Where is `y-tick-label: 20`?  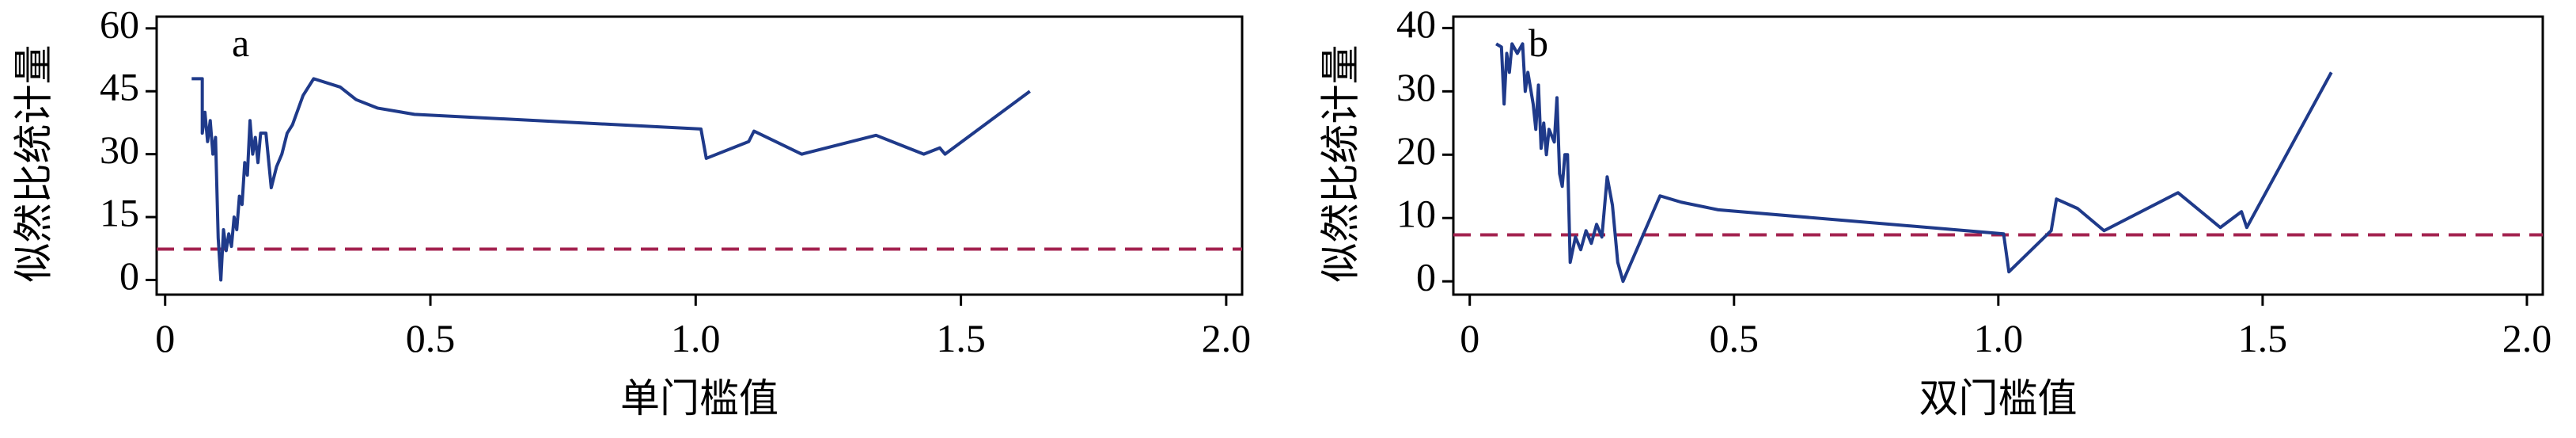 y-tick-label: 20 is located at coordinates (1416, 150).